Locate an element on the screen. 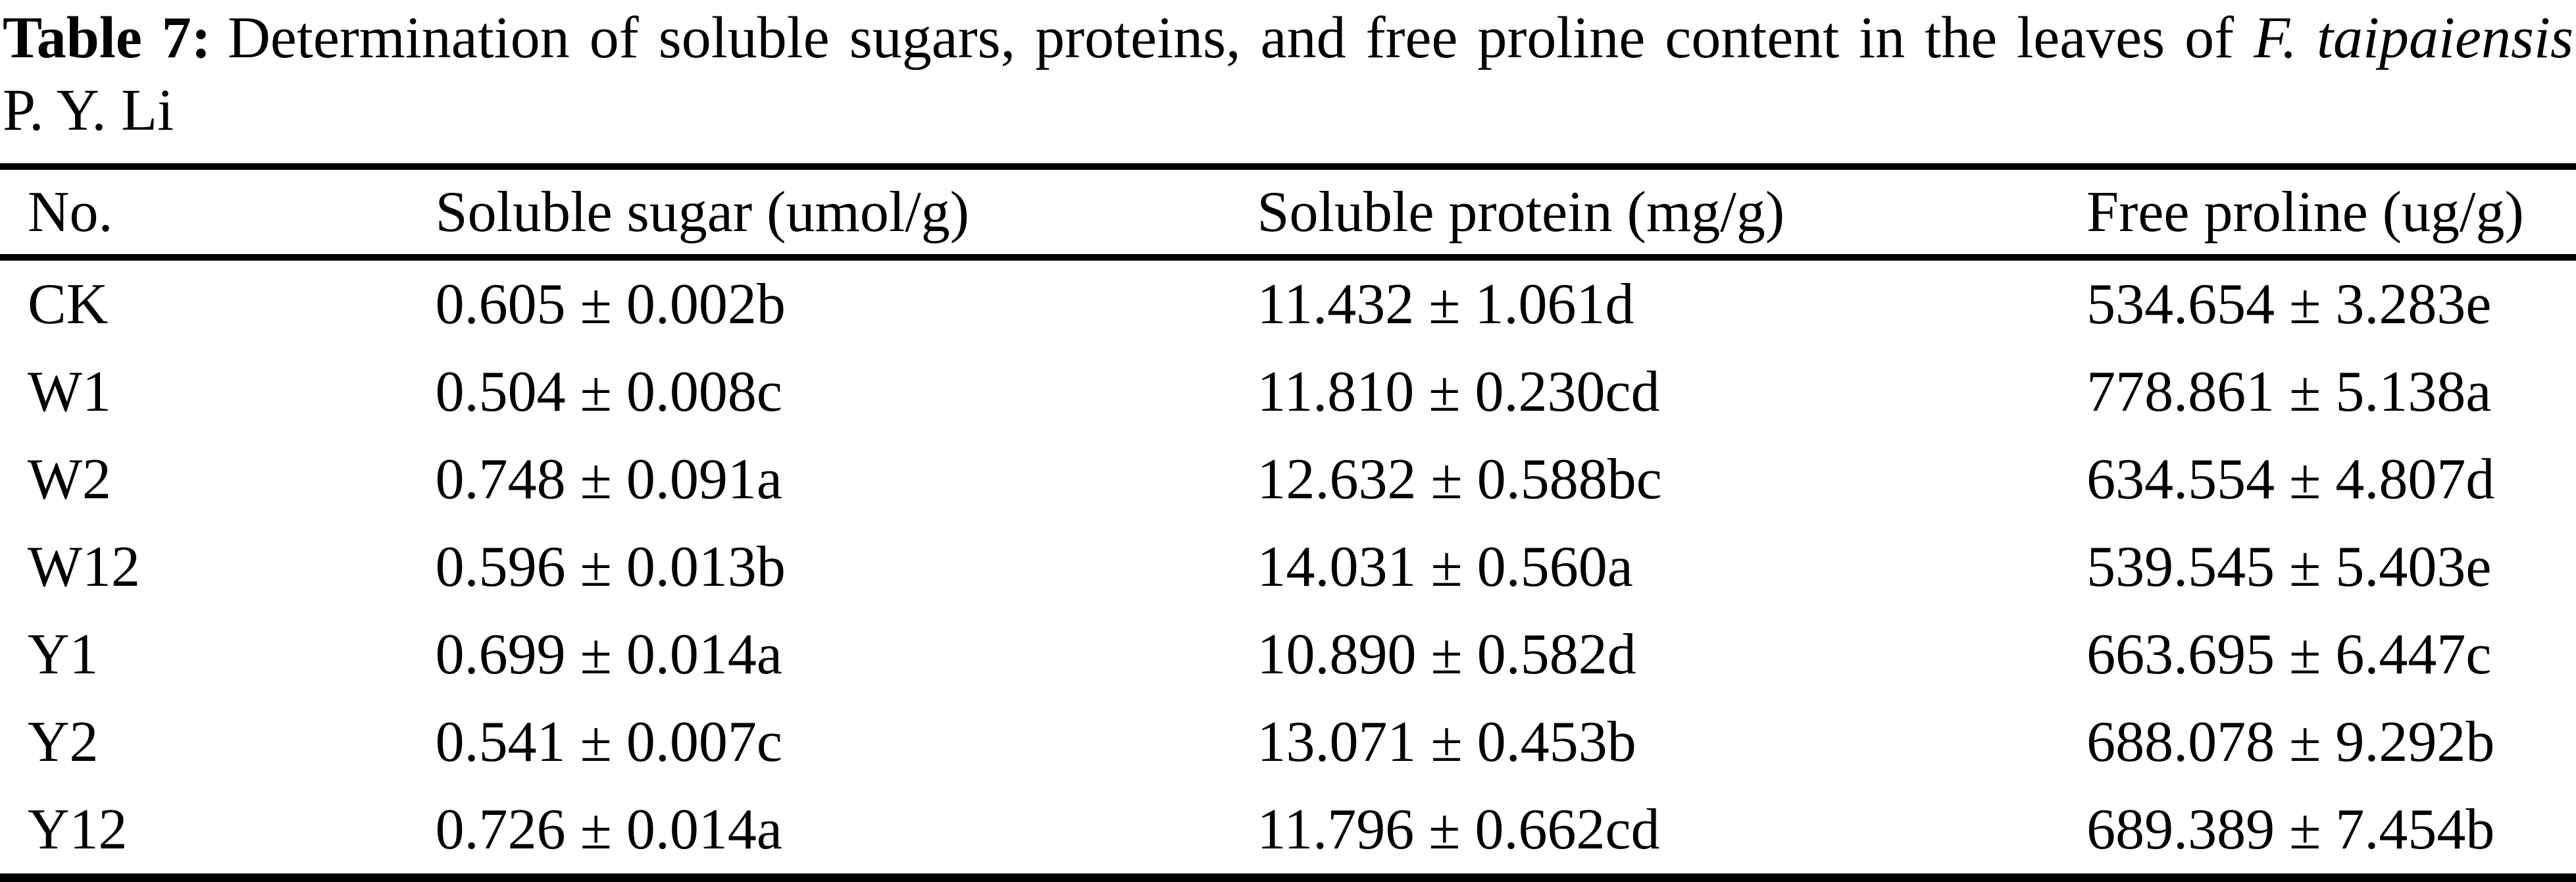  row-label: W12 is located at coordinates (84, 567).